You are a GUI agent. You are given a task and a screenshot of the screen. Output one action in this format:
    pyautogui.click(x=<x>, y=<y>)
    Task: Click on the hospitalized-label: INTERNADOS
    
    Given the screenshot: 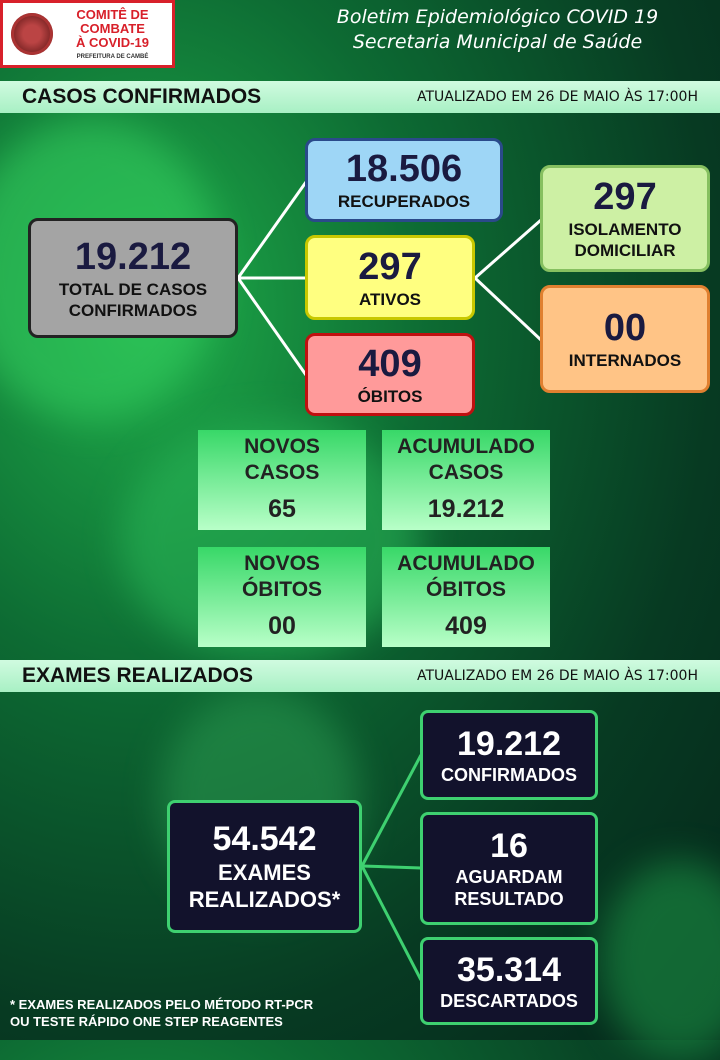 What is the action you would take?
    pyautogui.click(x=625, y=360)
    